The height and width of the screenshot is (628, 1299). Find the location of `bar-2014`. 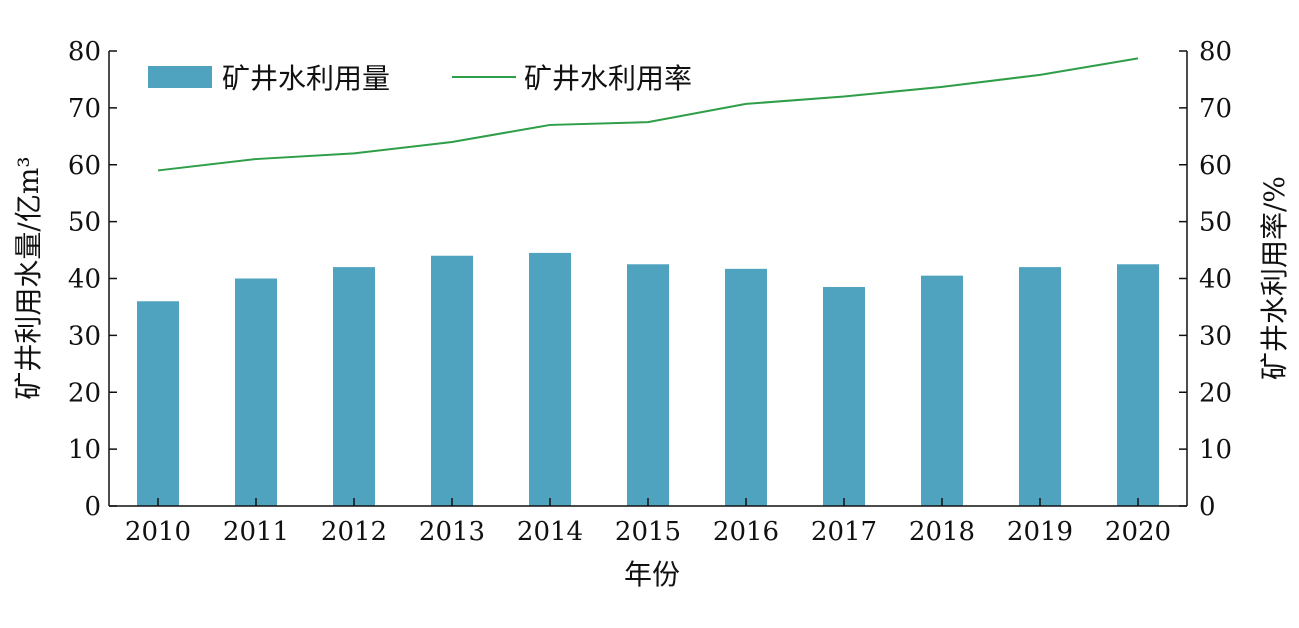

bar-2014 is located at coordinates (550, 379).